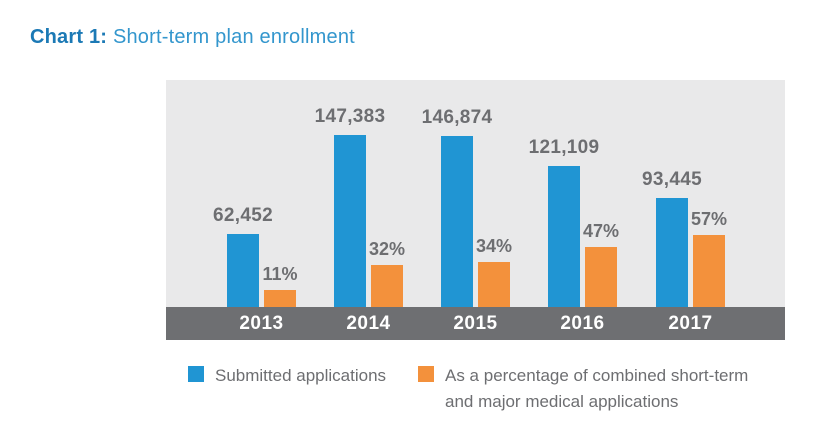 The width and height of the screenshot is (832, 425). Describe the element at coordinates (690, 323) in the screenshot. I see `year-label-2017: 2017` at that location.